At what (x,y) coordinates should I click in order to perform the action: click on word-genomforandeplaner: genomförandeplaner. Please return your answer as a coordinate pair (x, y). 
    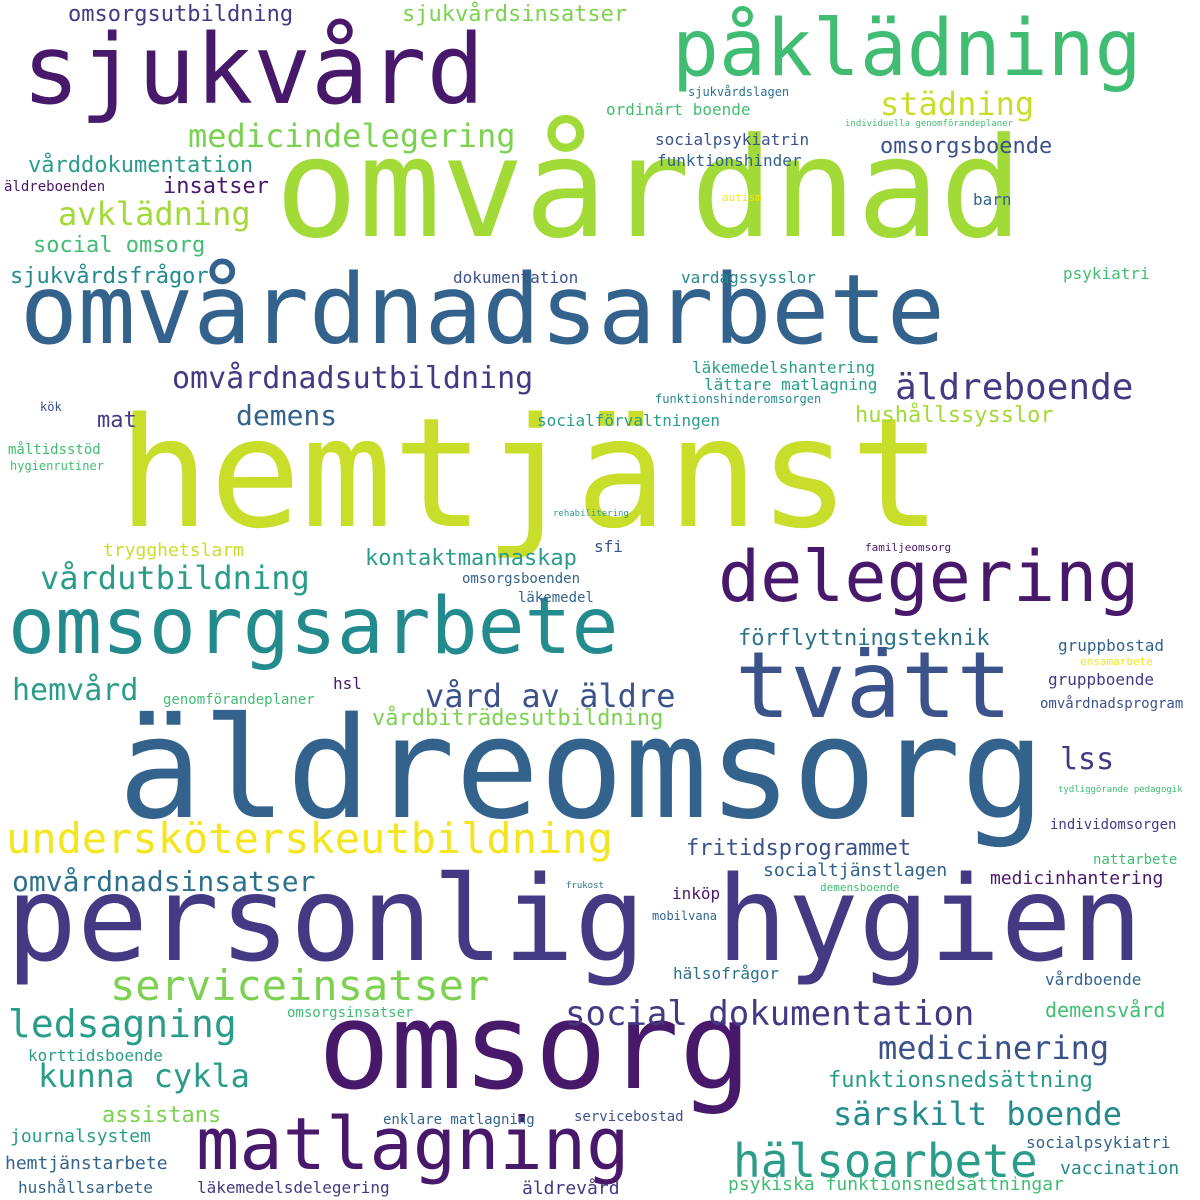
    Looking at the image, I should click on (239, 700).